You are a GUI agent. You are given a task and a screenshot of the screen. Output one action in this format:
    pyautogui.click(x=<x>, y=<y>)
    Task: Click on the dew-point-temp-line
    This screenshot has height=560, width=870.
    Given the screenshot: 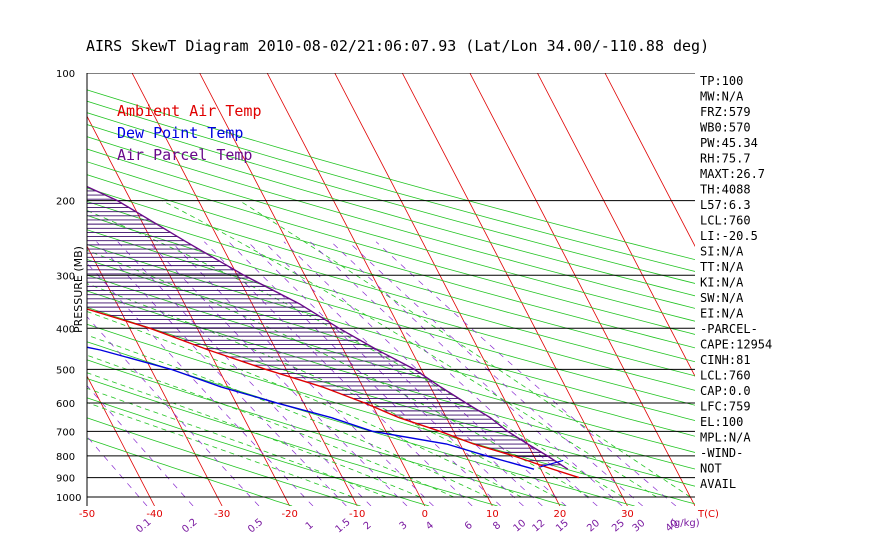 What is the action you would take?
    pyautogui.click(x=311, y=408)
    